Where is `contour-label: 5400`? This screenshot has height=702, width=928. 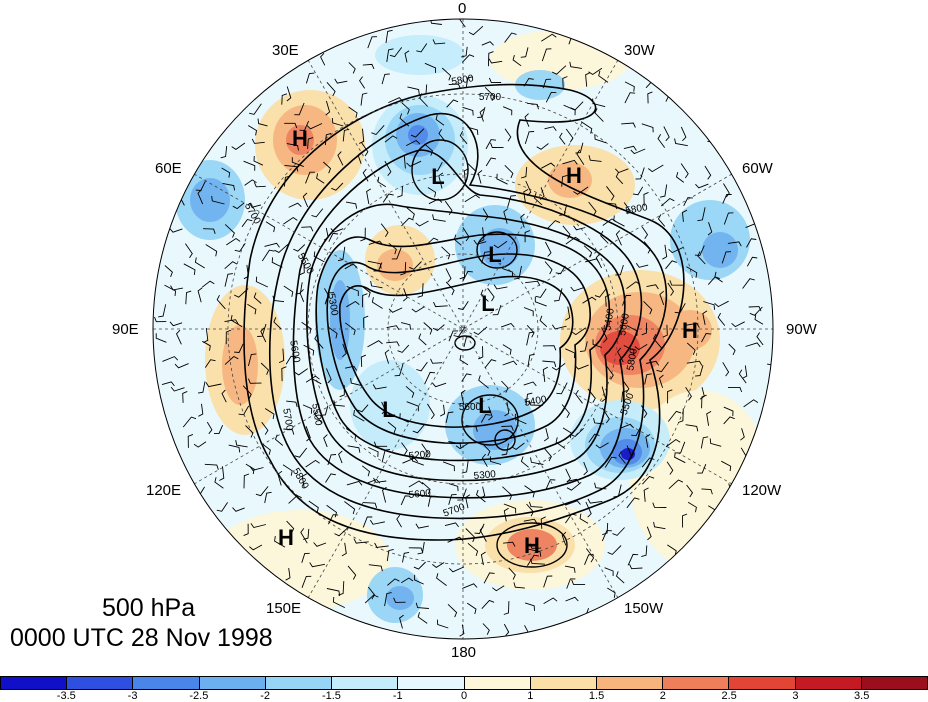 contour-label: 5400 is located at coordinates (609, 319).